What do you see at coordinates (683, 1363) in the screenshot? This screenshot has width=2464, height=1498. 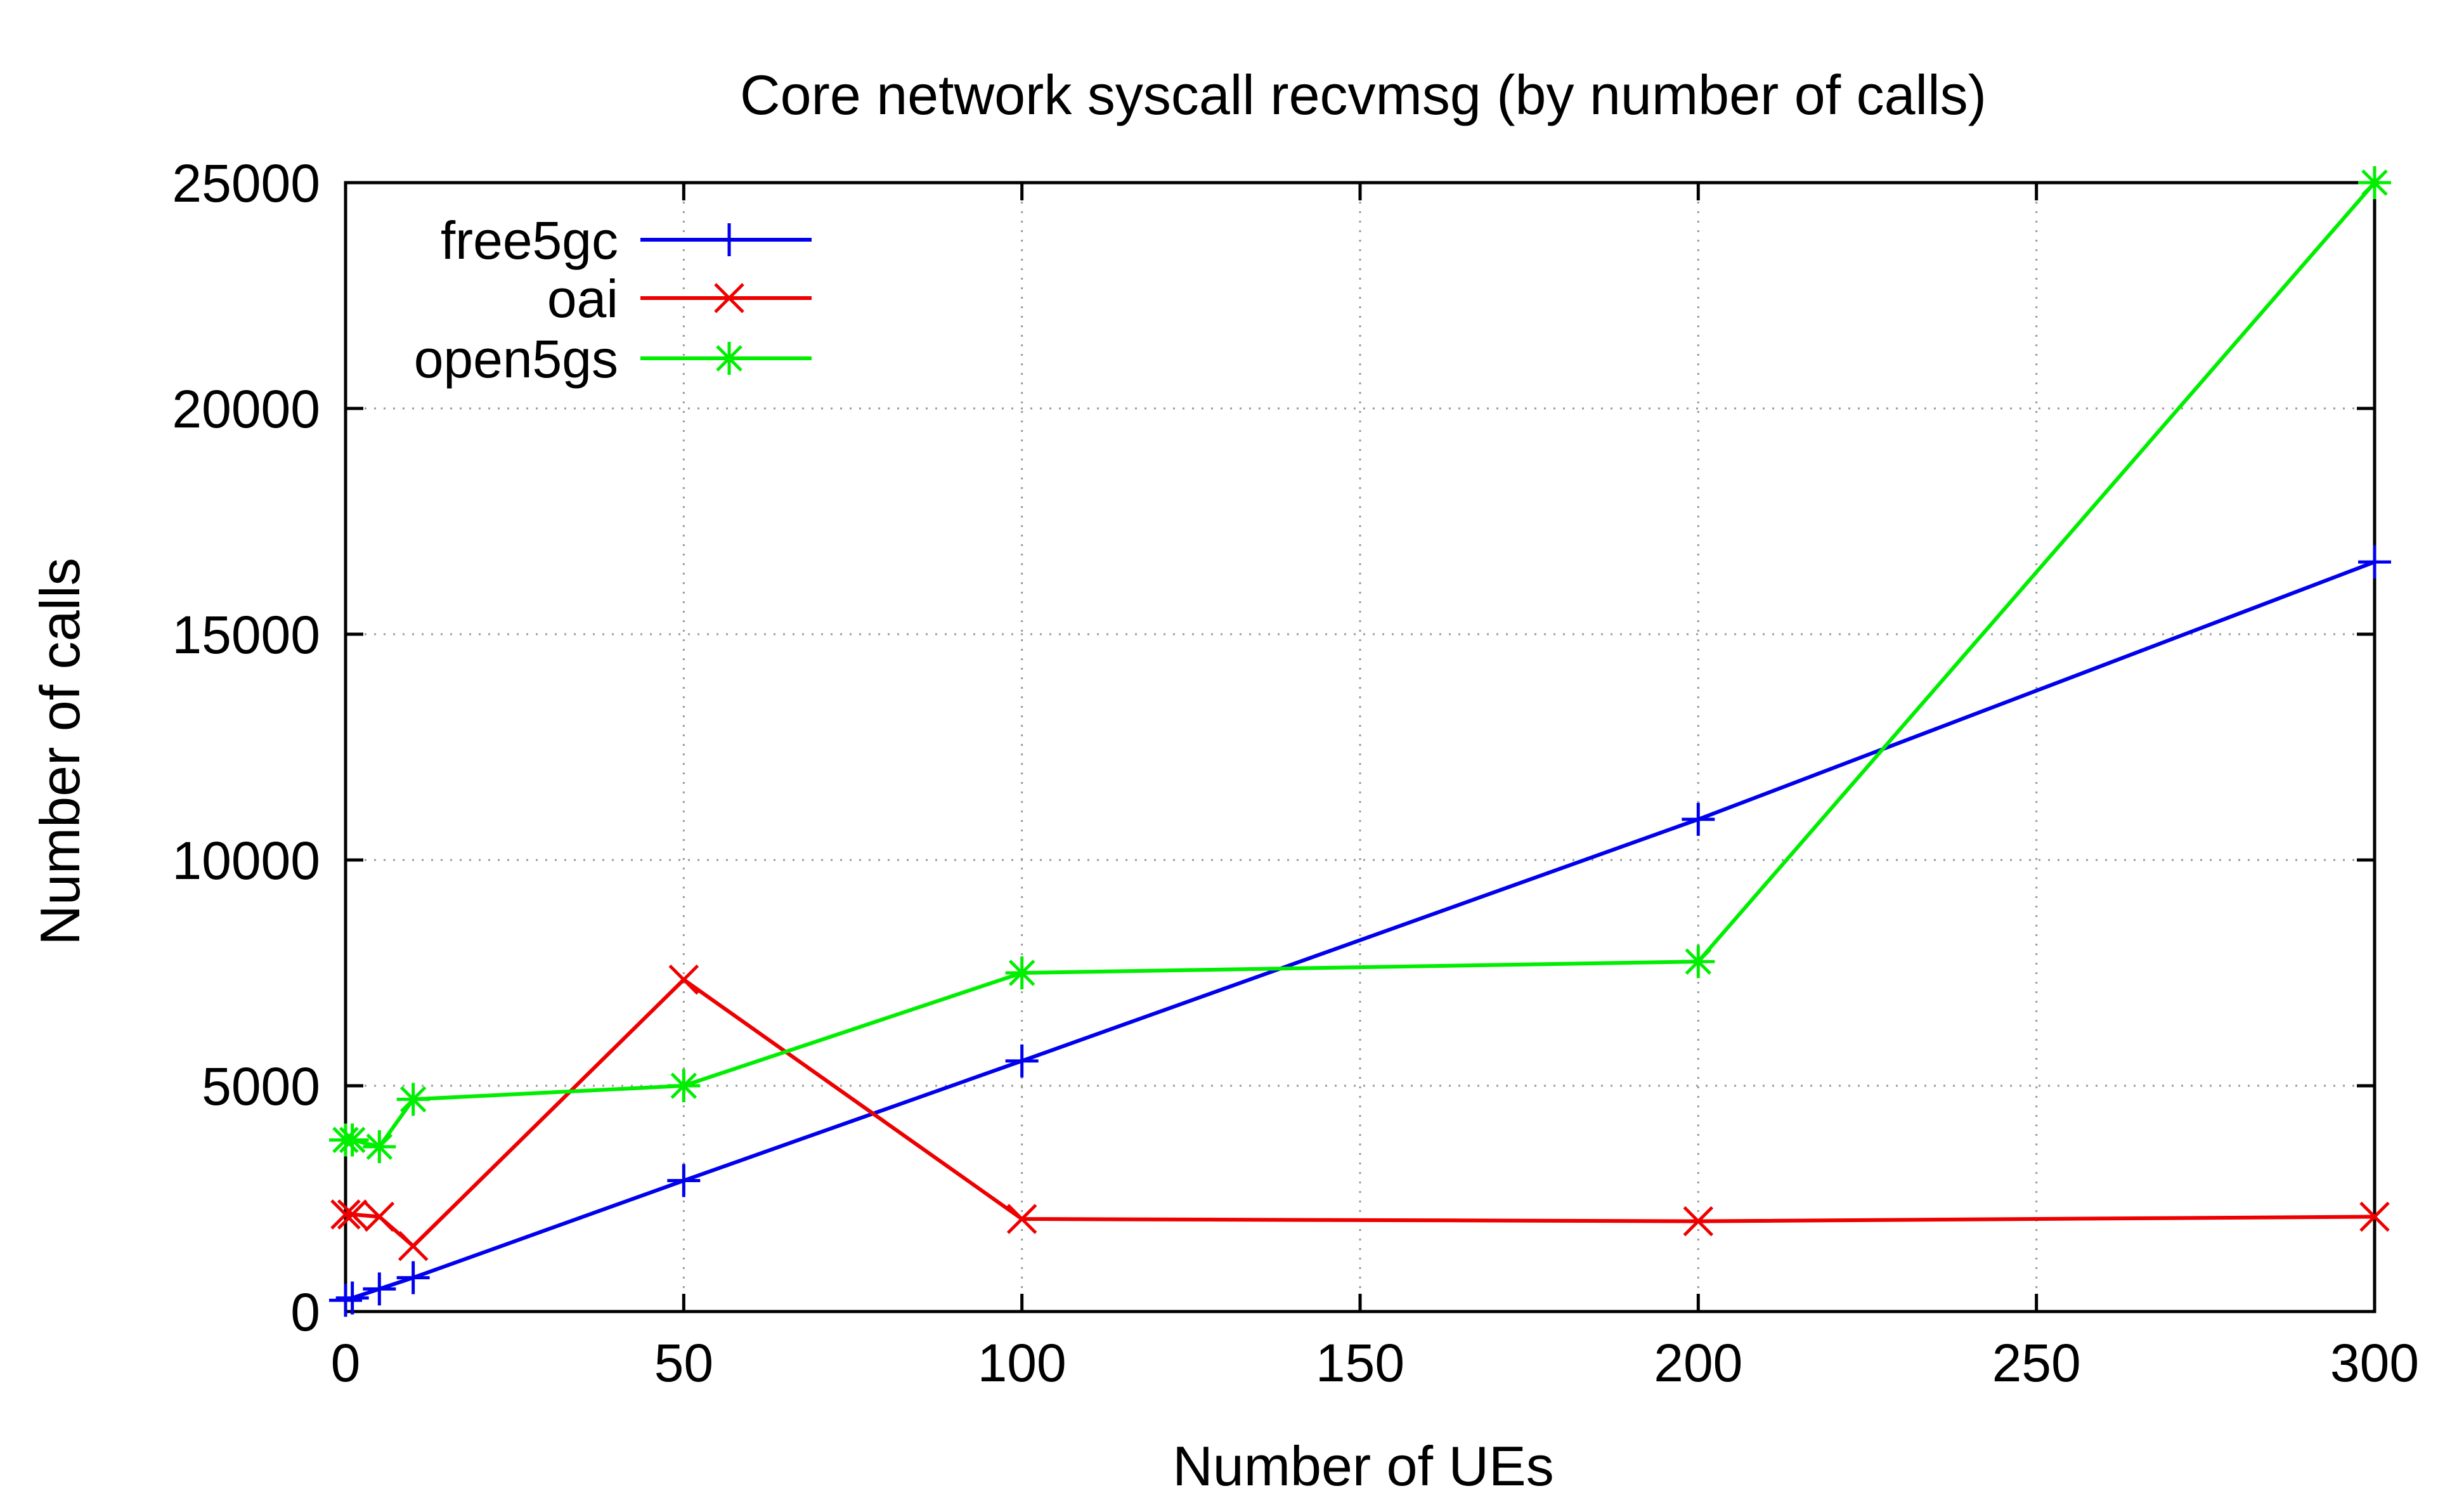 I see `x-tick-label: 50` at bounding box center [683, 1363].